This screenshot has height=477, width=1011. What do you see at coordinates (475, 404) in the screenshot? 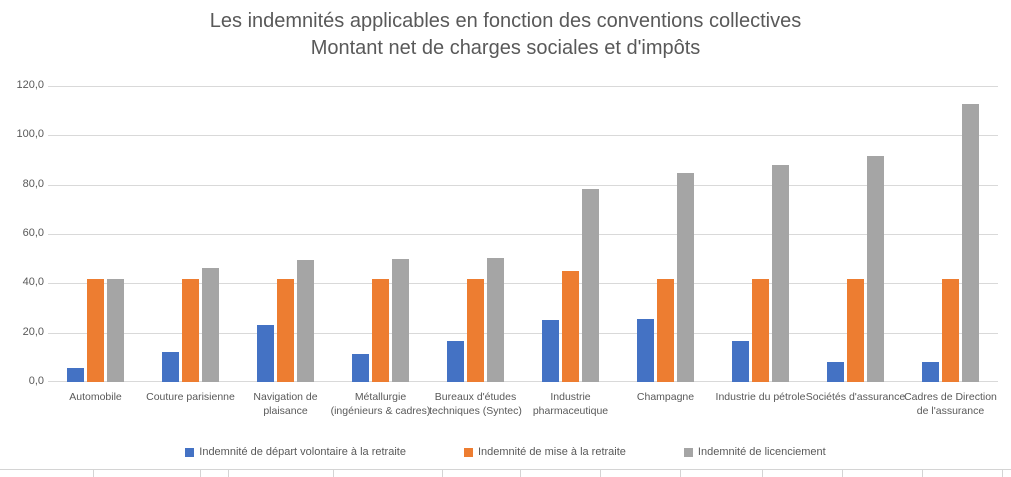
I see `x-axis-category-label: Bureaux d'études techniques (Syntec)` at bounding box center [475, 404].